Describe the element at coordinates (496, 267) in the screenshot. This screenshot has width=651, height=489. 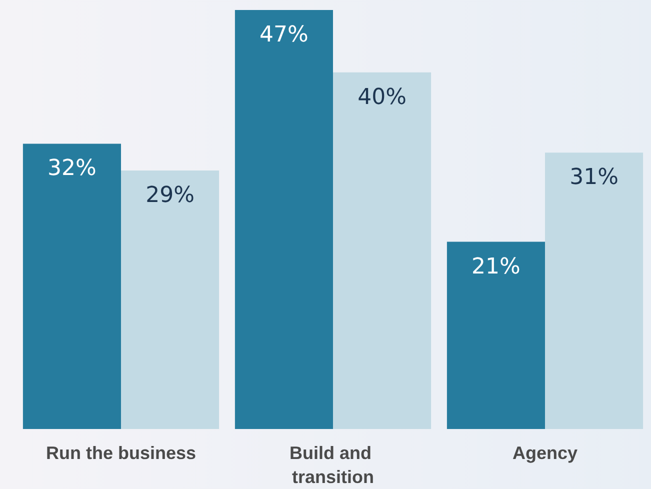
I see `data-label: 21%` at that location.